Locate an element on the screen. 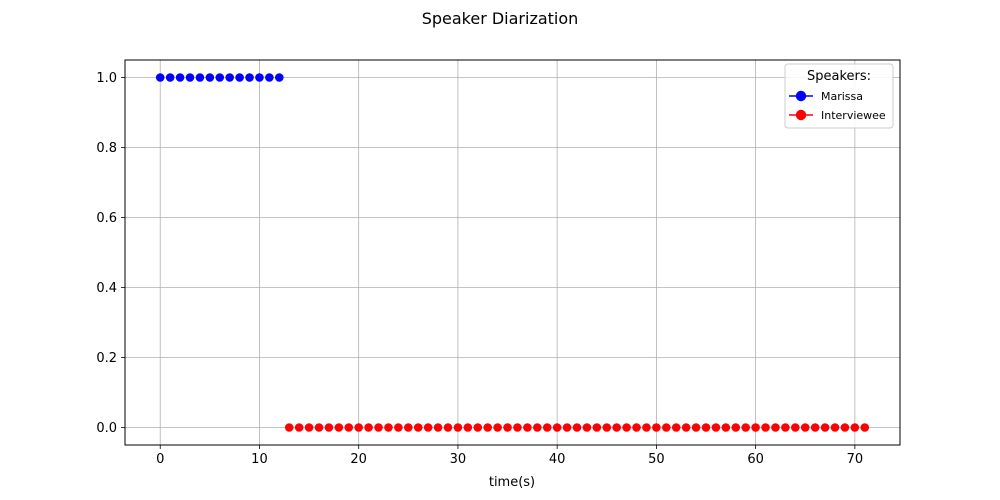  legend-box is located at coordinates (839, 96).